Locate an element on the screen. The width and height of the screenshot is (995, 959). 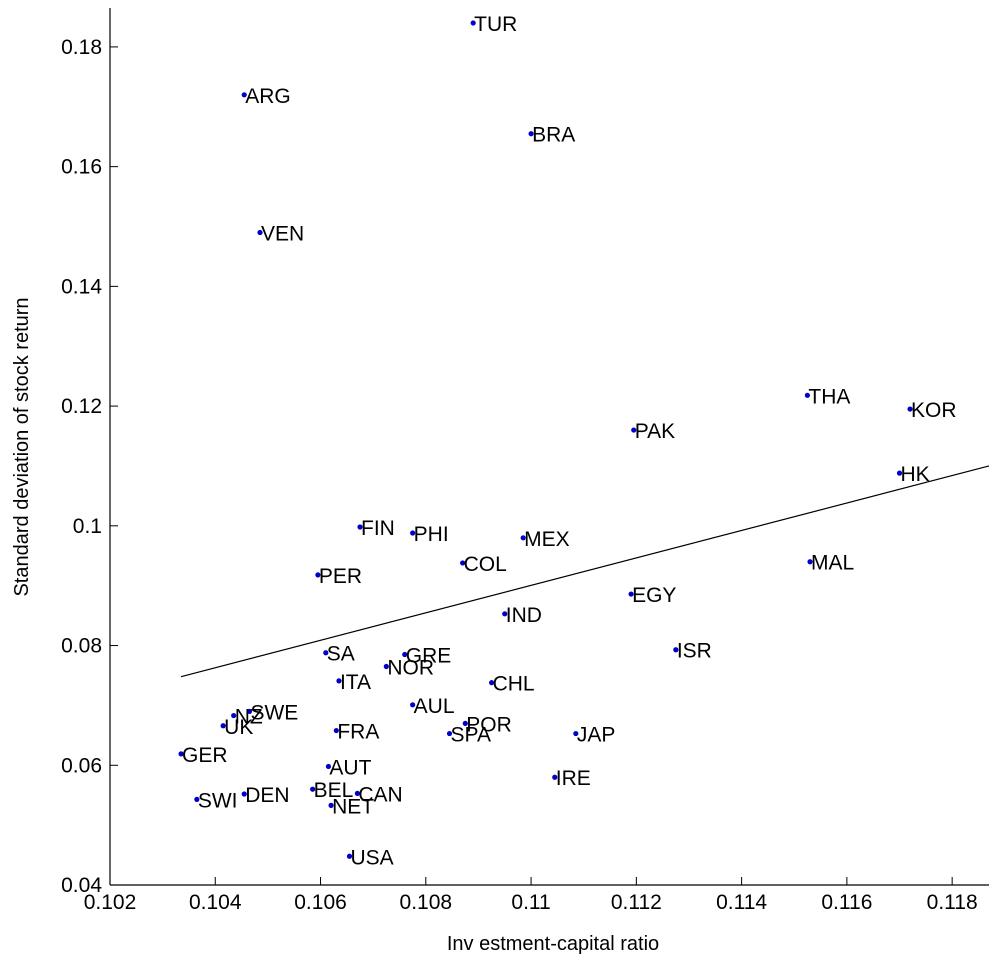
point-label: POR is located at coordinates (489, 724).